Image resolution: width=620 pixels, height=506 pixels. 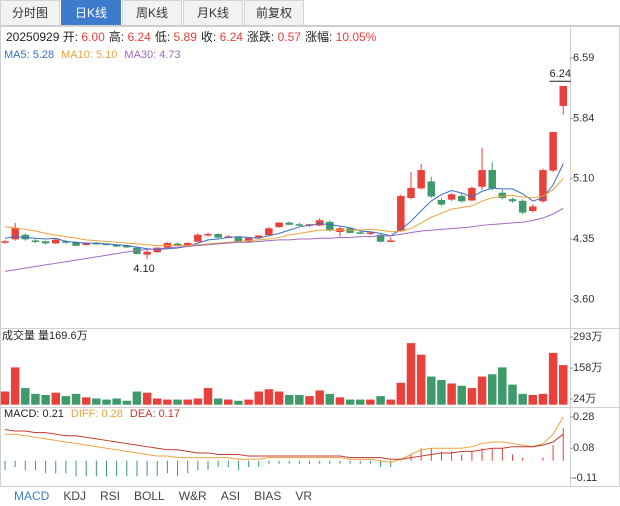 What do you see at coordinates (192, 496) in the screenshot?
I see `indicator-tab: W&R` at bounding box center [192, 496].